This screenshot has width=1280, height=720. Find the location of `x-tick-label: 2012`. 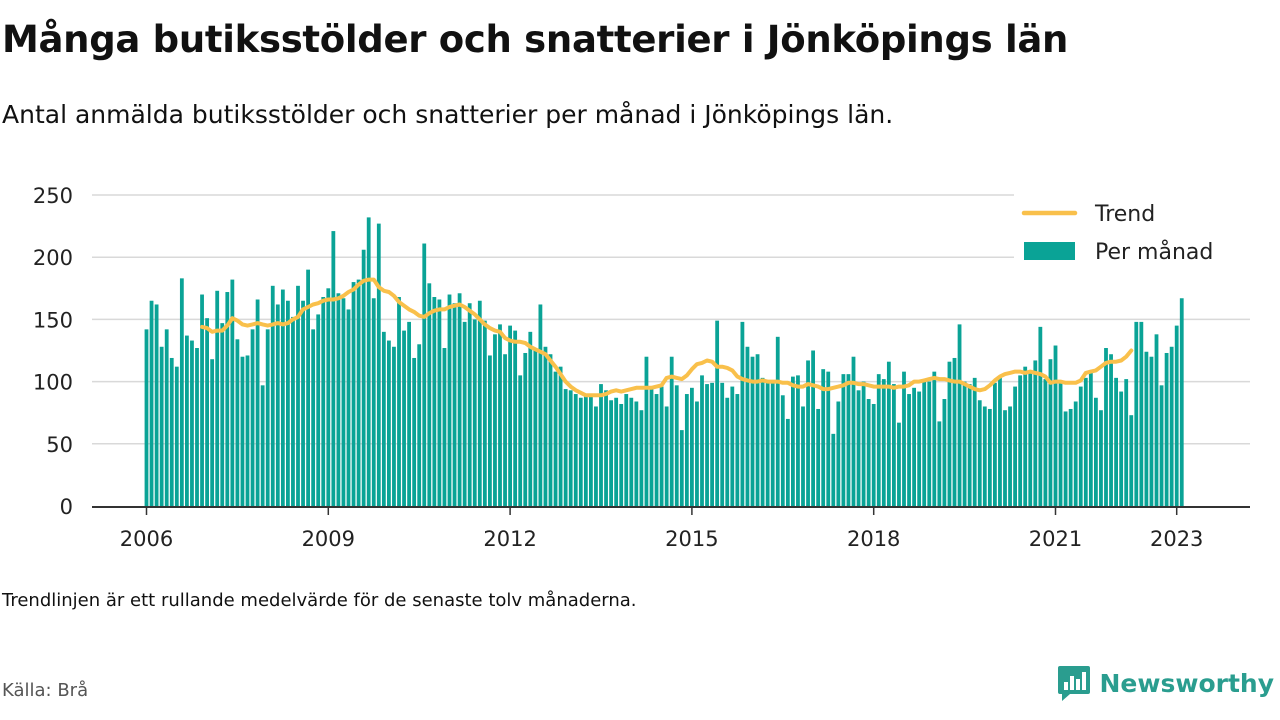

x-tick-label: 2012 is located at coordinates (509, 539).